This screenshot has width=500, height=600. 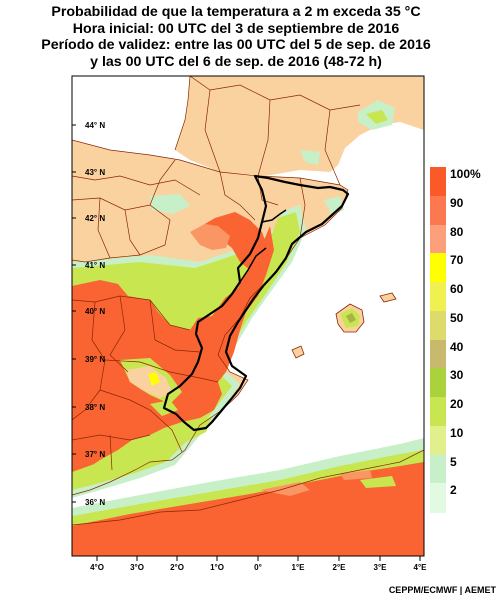 What do you see at coordinates (457, 432) in the screenshot?
I see `legend-label: 10` at bounding box center [457, 432].